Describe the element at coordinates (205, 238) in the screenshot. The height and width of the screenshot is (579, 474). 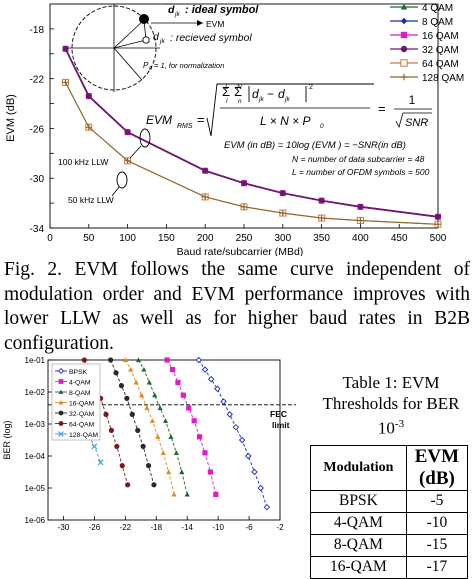
I see `evm-x-tick-label: 200` at that location.